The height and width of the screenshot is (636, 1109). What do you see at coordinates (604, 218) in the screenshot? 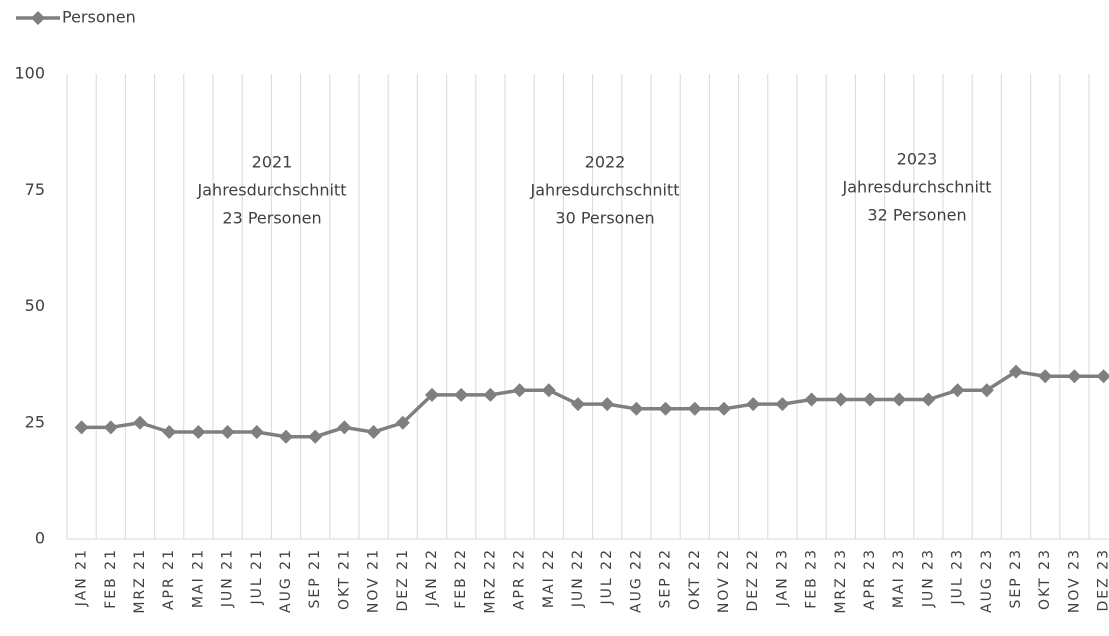
I see `annotation: 30 Personen` at bounding box center [604, 218].